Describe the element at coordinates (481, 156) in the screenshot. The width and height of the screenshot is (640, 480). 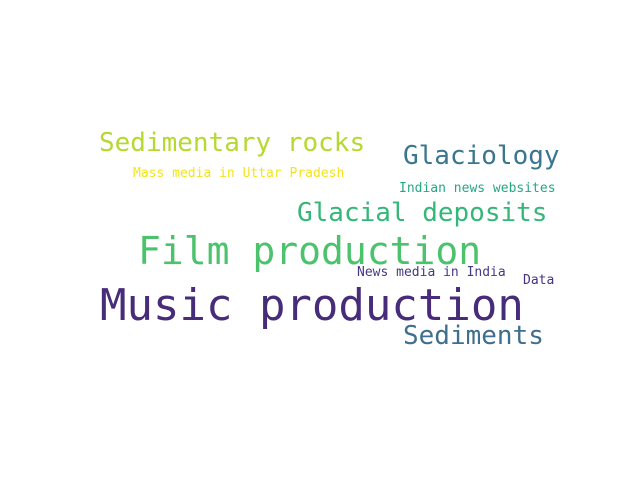
I see `word-glaciology: Glaciology` at that location.